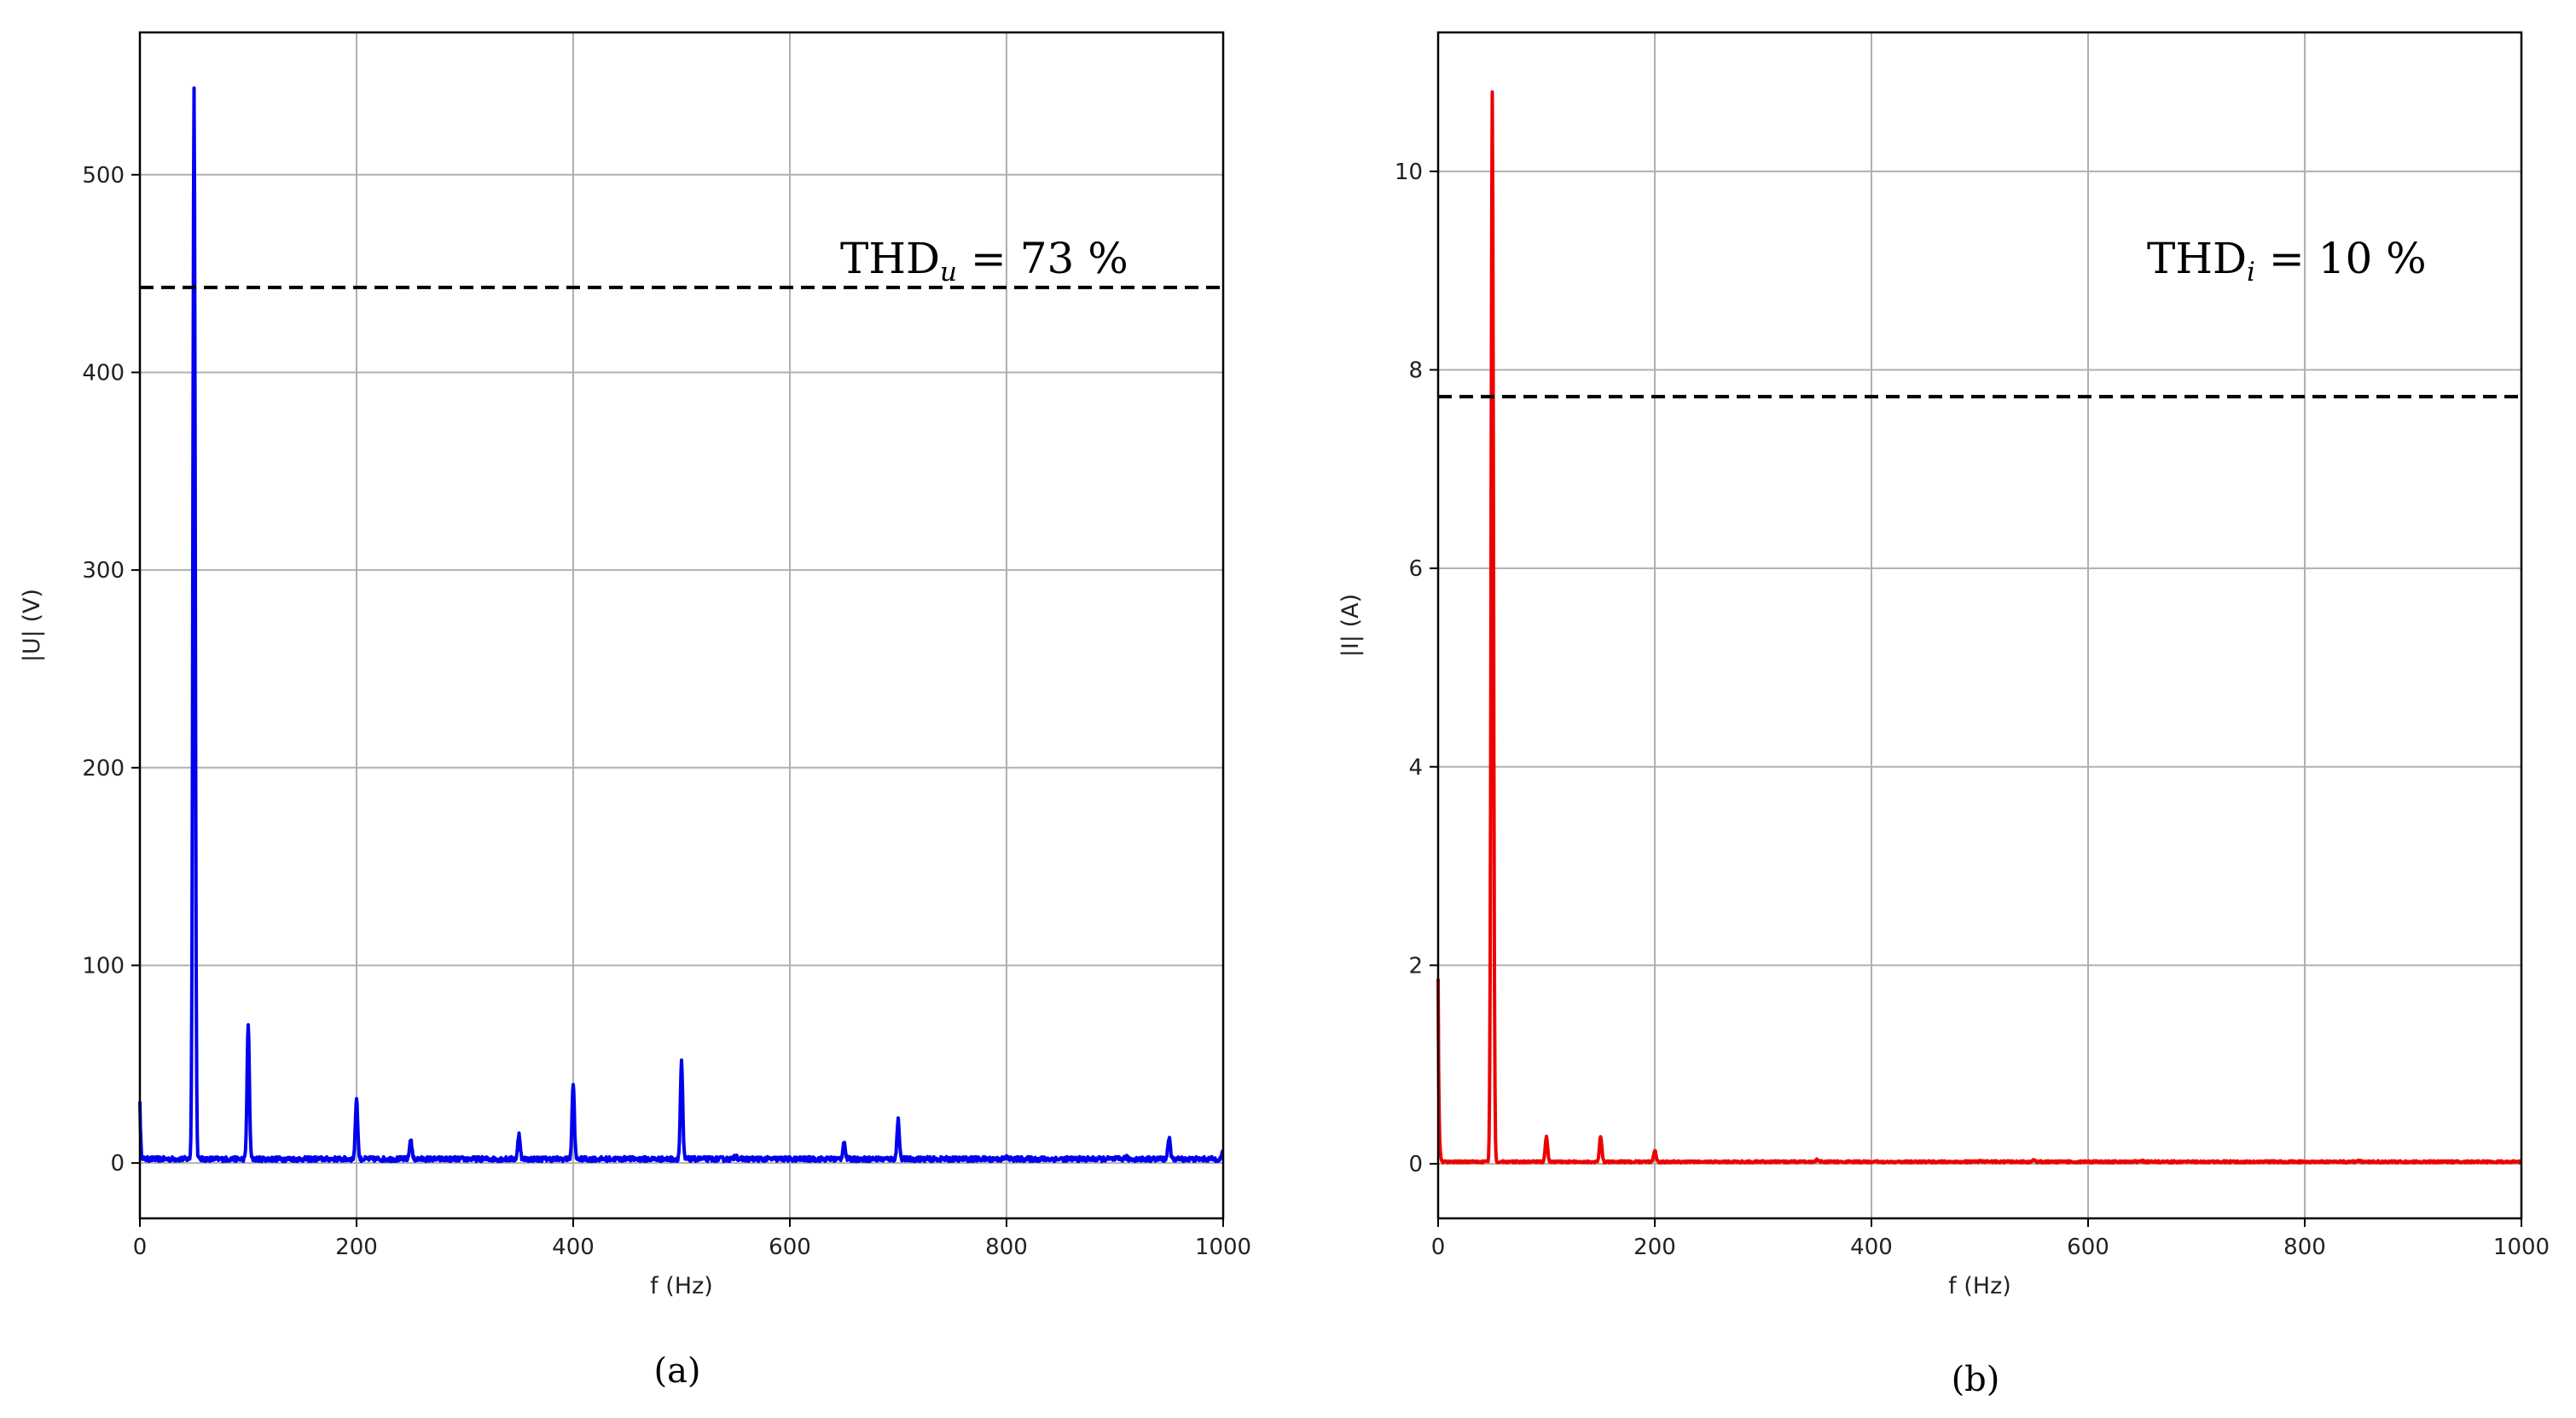 The height and width of the screenshot is (1418, 2576). I want to click on thd-annotation: THDu = 73 %, so click(984, 261).